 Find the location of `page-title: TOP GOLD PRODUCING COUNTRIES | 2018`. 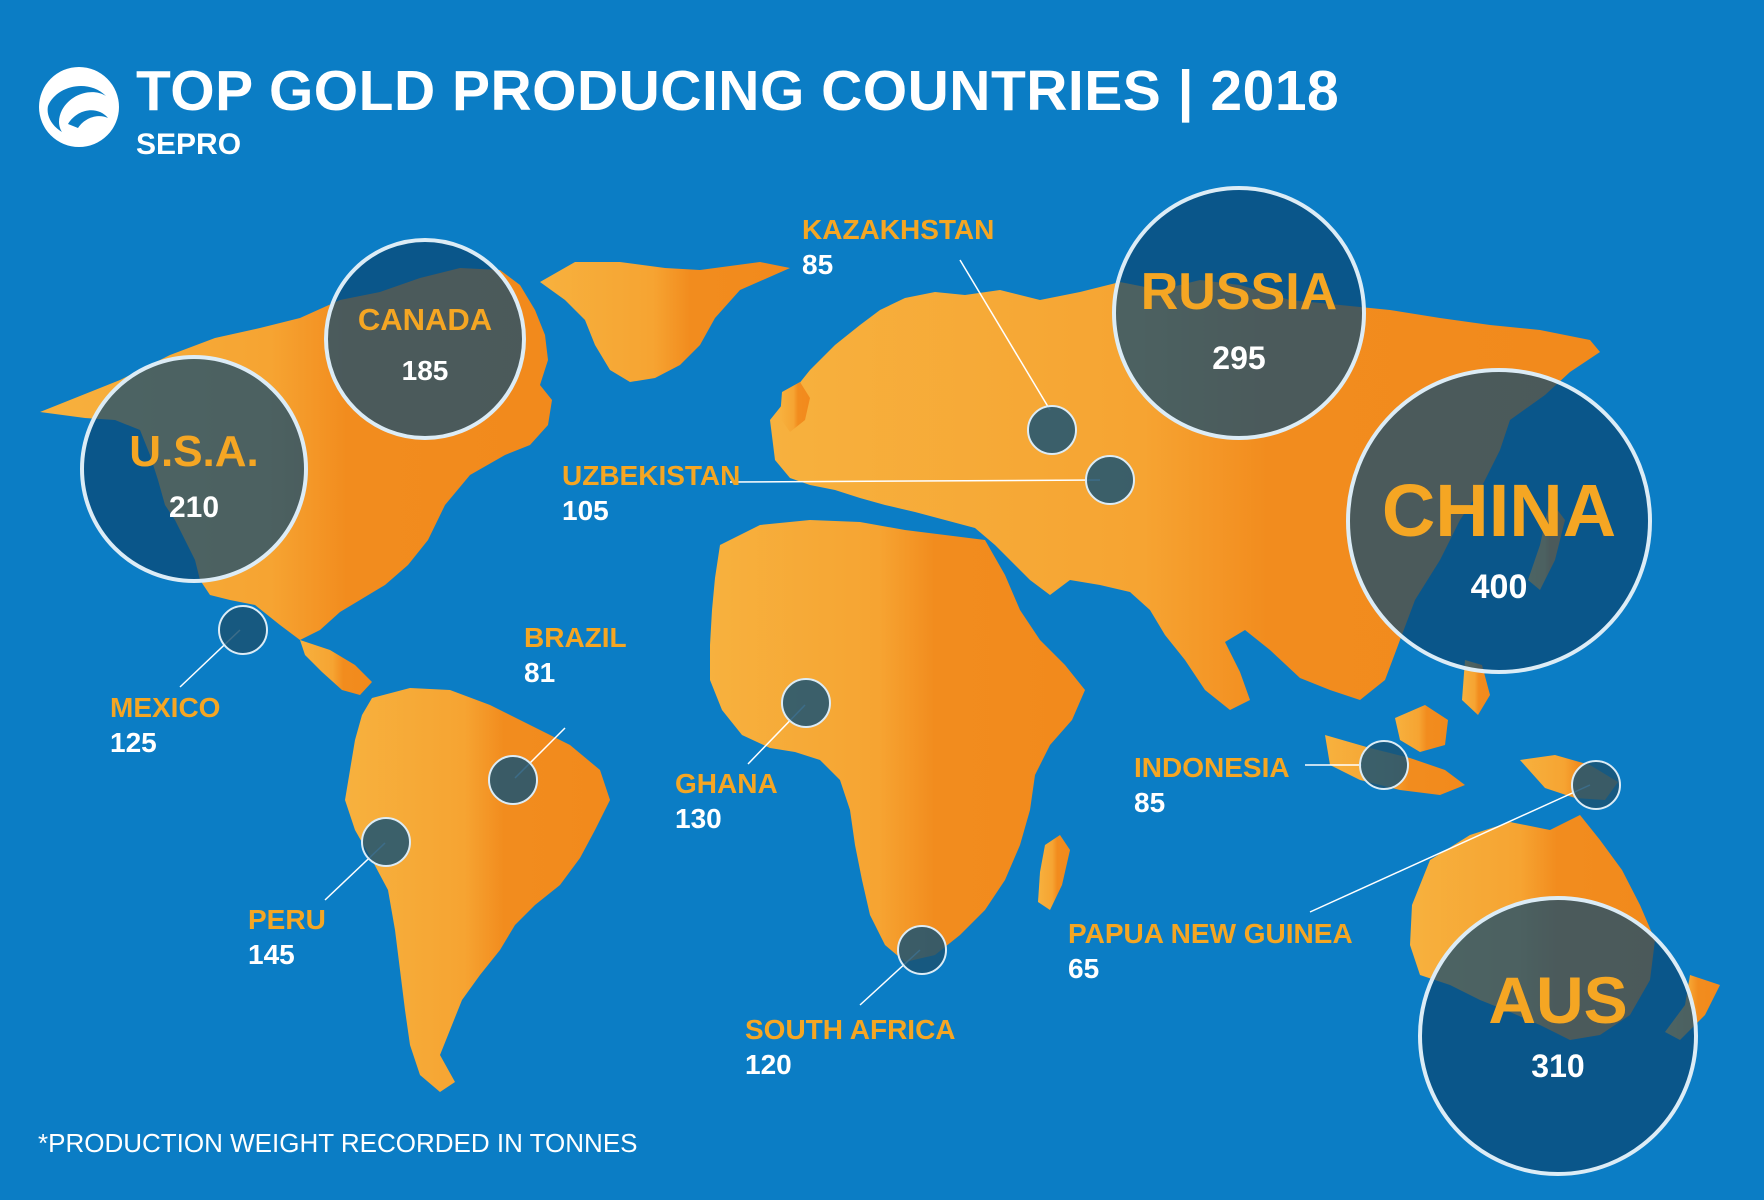

page-title: TOP GOLD PRODUCING COUNTRIES | 2018 is located at coordinates (738, 91).